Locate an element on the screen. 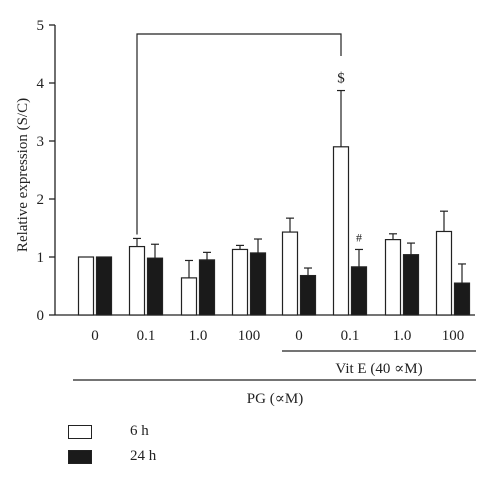 The image size is (500, 482). legend-swatch-6h is located at coordinates (80, 431).